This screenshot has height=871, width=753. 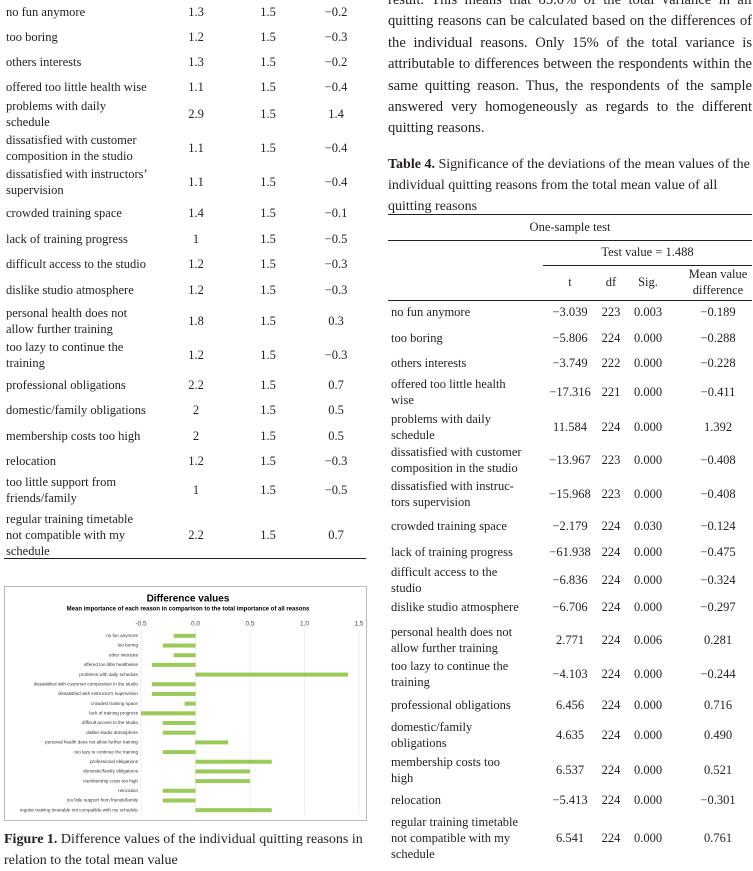 I want to click on group-header: One-sample test, so click(x=570, y=227).